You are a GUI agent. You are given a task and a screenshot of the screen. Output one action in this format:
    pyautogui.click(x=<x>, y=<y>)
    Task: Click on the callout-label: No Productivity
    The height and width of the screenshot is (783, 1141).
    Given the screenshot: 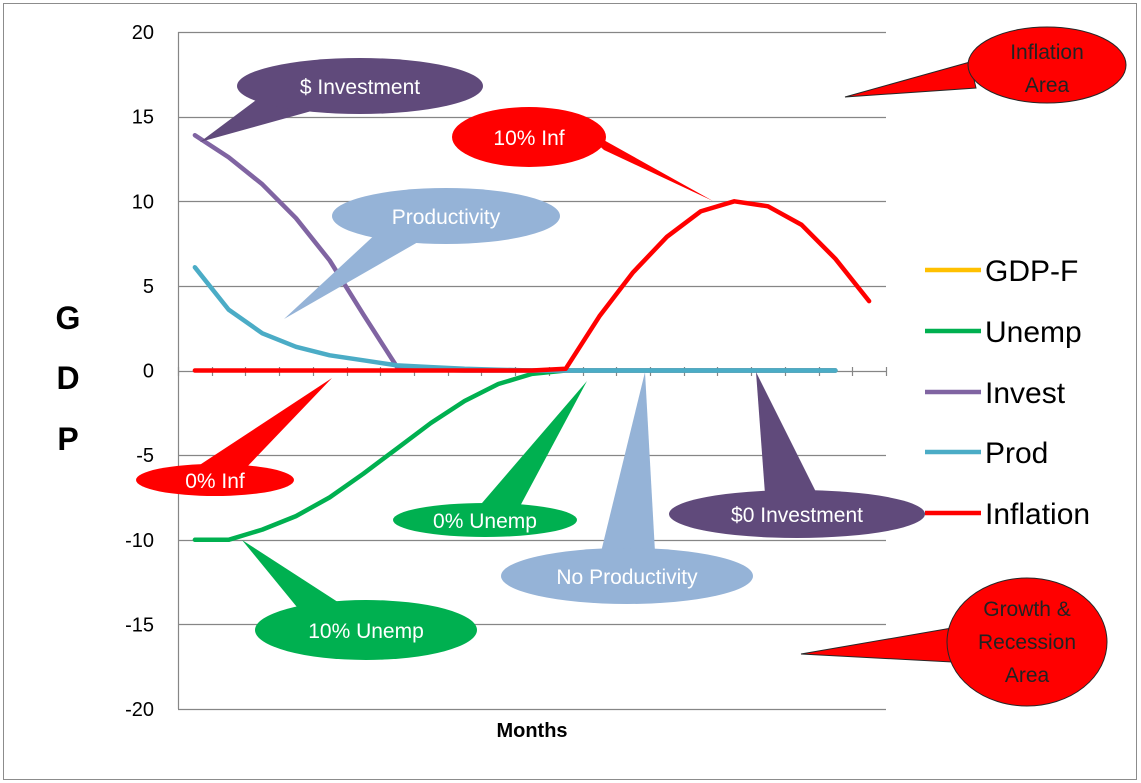 What is the action you would take?
    pyautogui.click(x=627, y=577)
    